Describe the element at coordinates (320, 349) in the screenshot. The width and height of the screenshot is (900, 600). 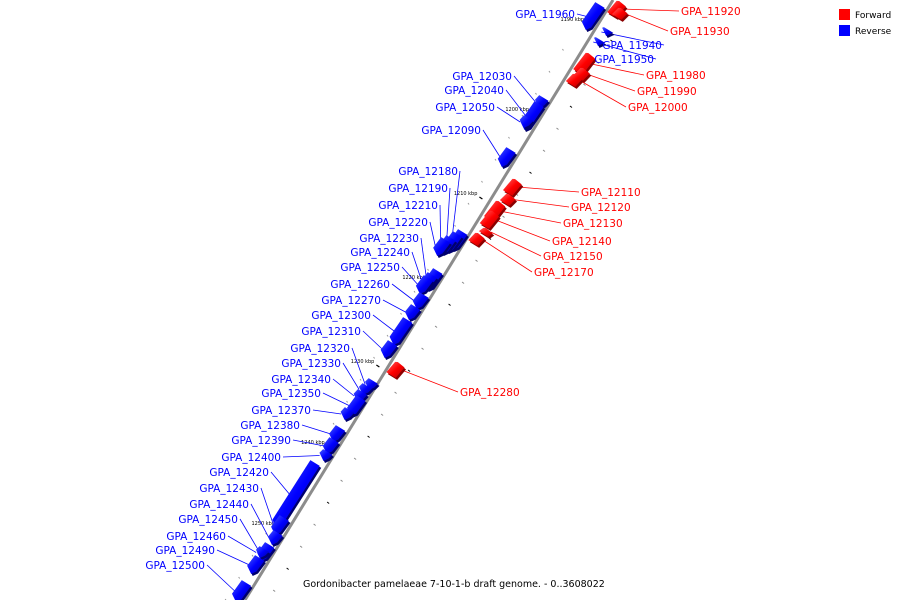
I see `gene-label-gpa-12320: GPA_12320` at that location.